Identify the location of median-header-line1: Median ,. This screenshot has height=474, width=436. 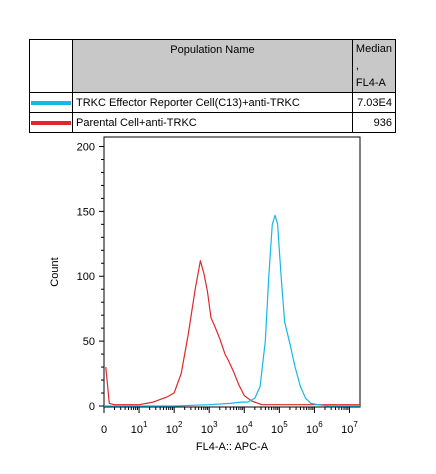
(373, 57).